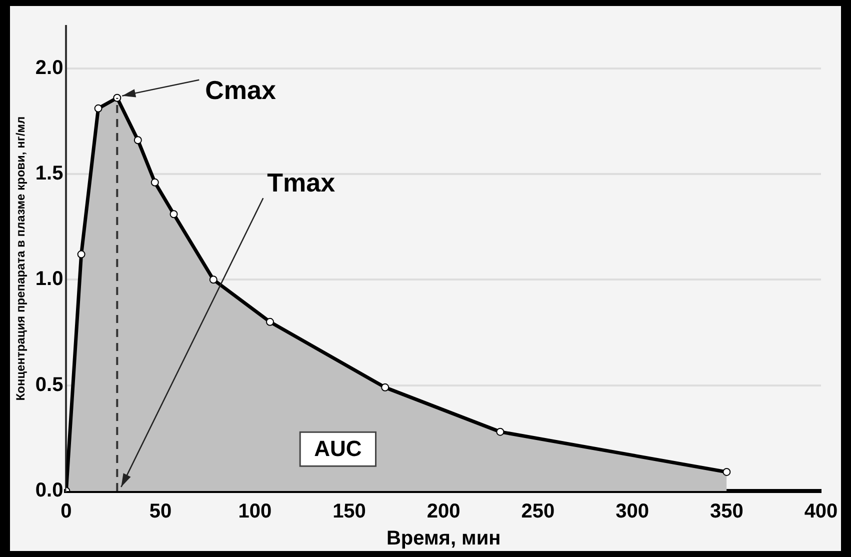 The height and width of the screenshot is (557, 851). What do you see at coordinates (241, 90) in the screenshot?
I see `annotation: Cmax` at bounding box center [241, 90].